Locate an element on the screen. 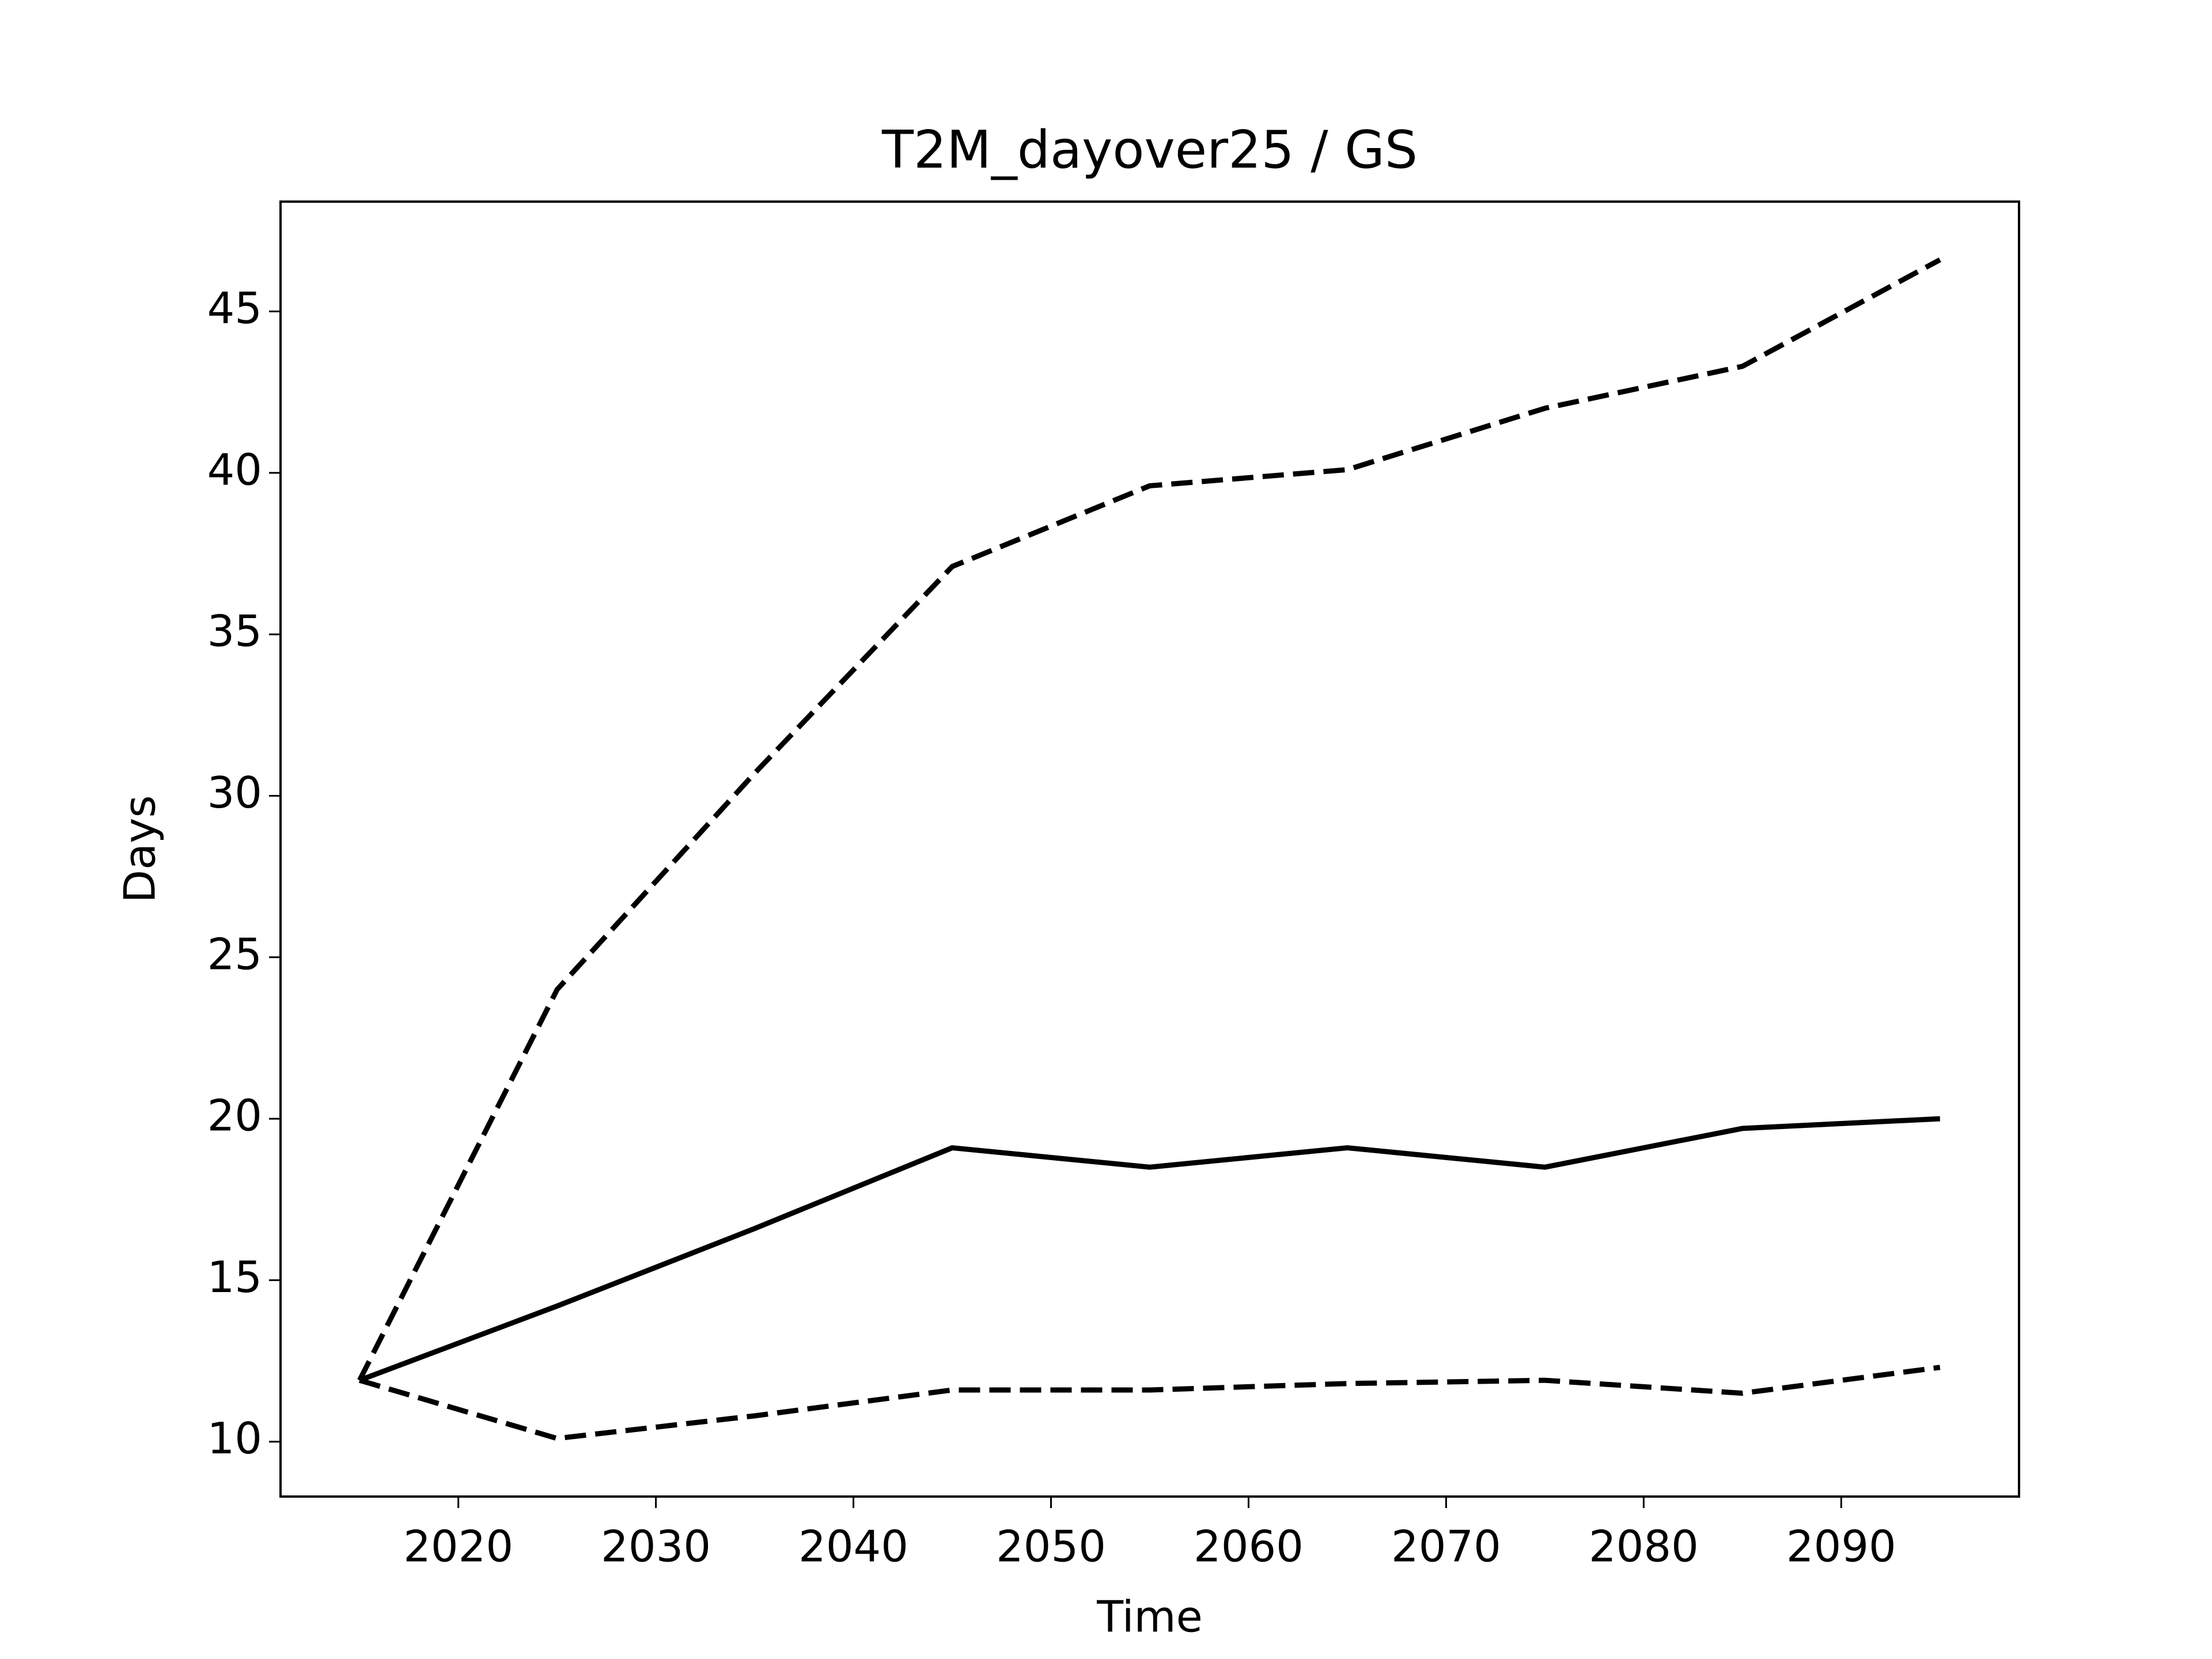 The width and height of the screenshot is (2212, 1659). x-tick-label: 2060 is located at coordinates (1249, 1546).